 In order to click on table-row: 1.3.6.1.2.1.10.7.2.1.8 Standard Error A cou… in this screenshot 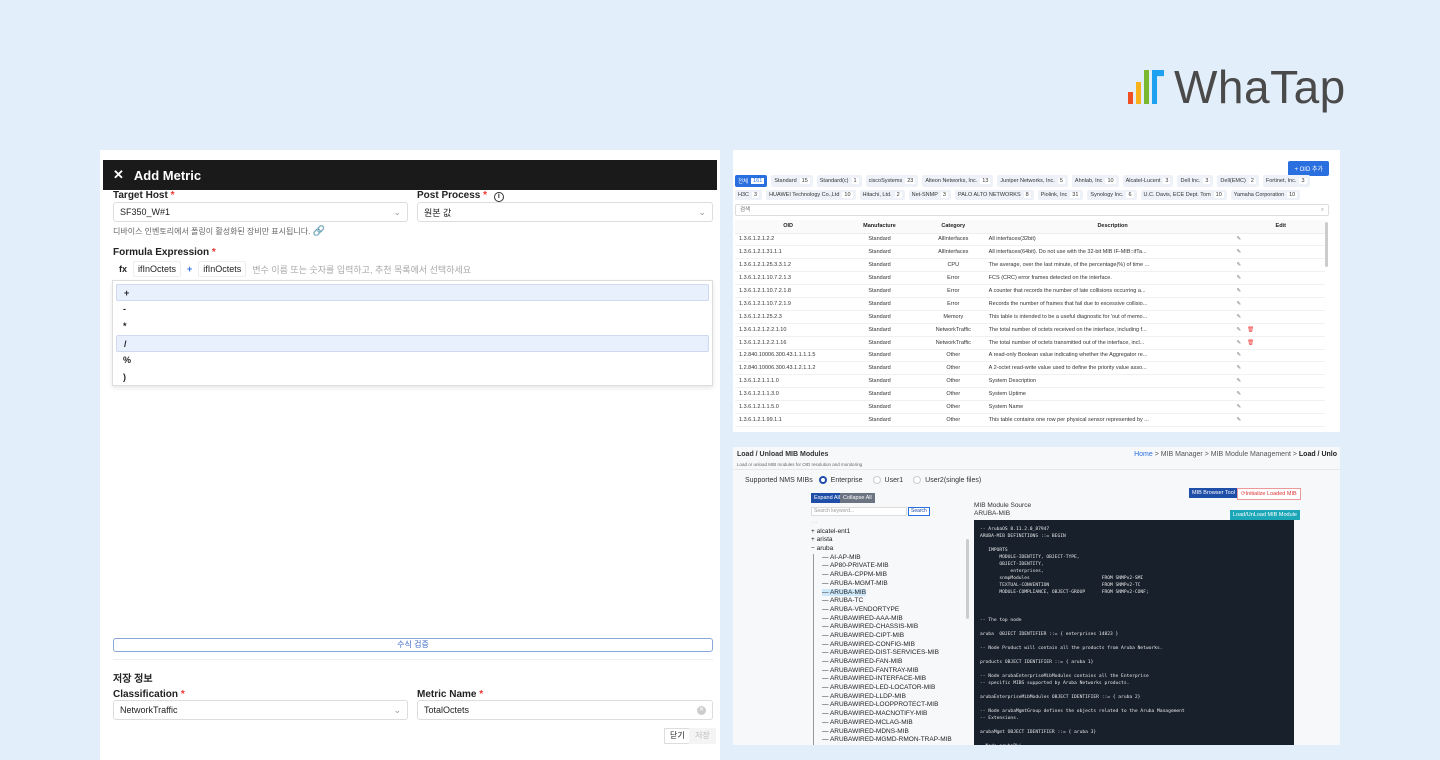, I will do `click(1030, 291)`.